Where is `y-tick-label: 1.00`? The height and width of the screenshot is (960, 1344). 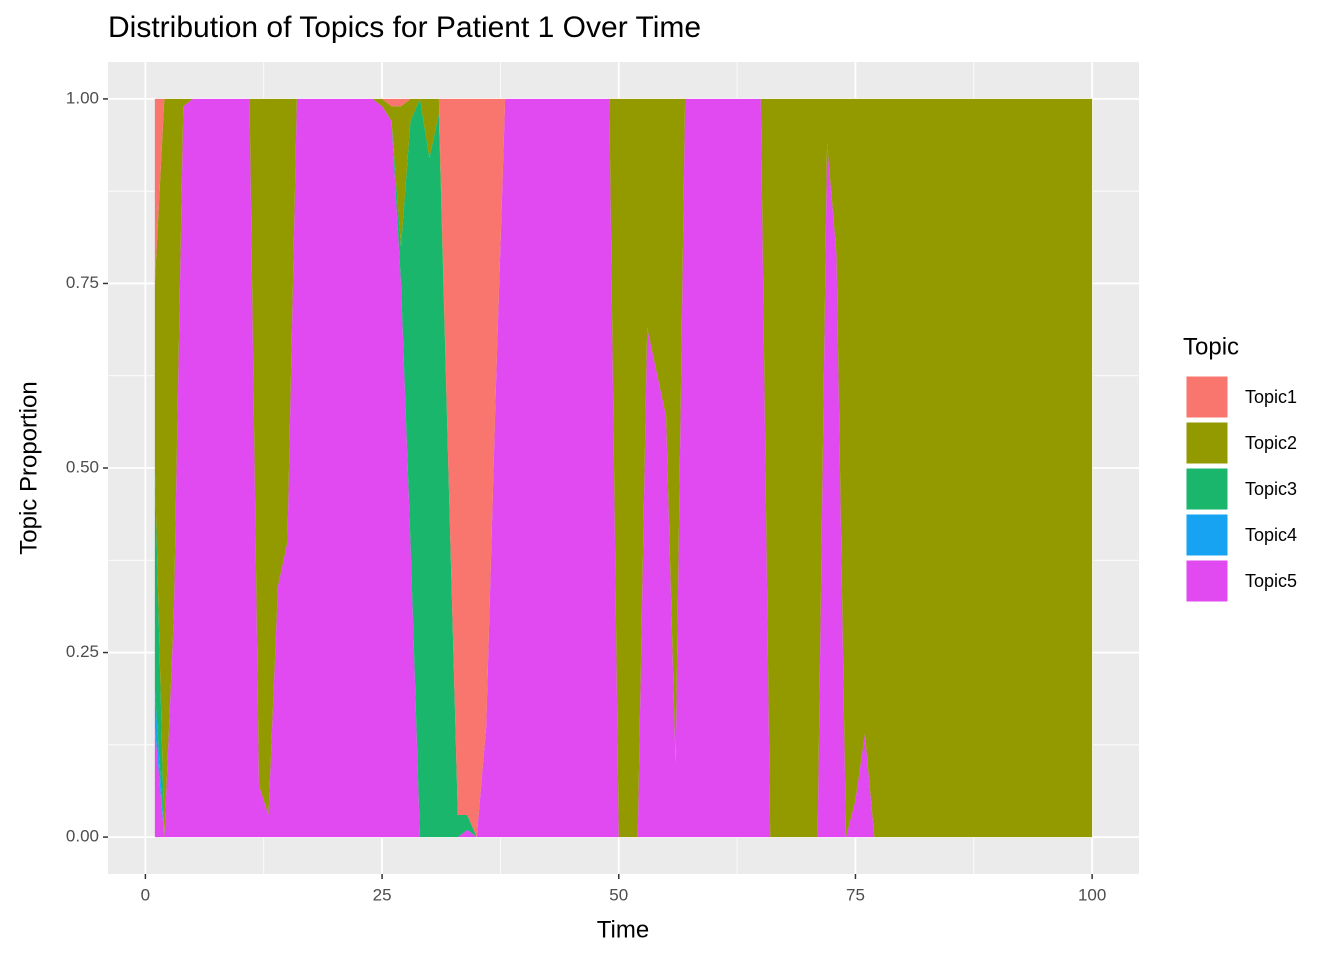
y-tick-label: 1.00 is located at coordinates (82, 97).